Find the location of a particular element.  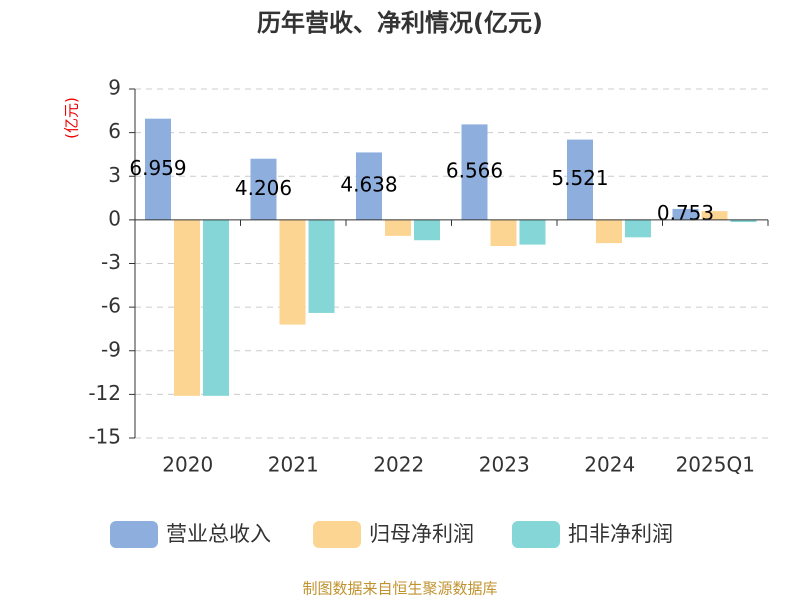

y-tick-label: -3 is located at coordinates (111, 262).